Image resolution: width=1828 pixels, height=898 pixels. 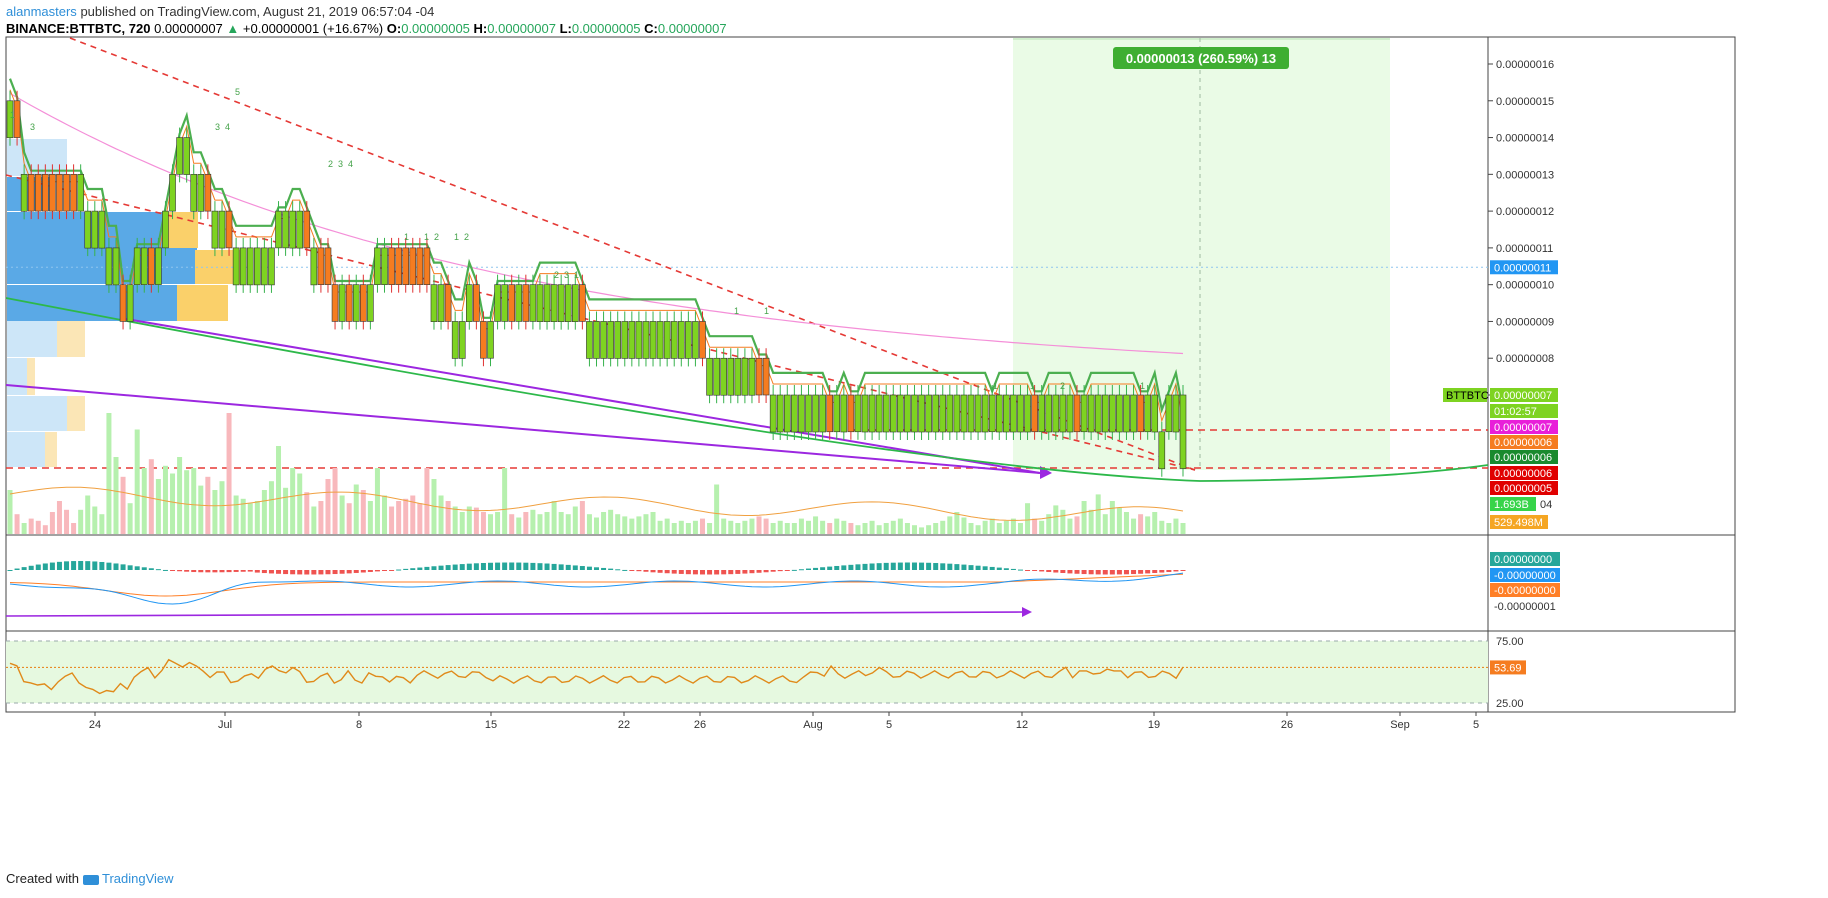 What do you see at coordinates (188, 28) in the screenshot?
I see `last-price: 0.00000007` at bounding box center [188, 28].